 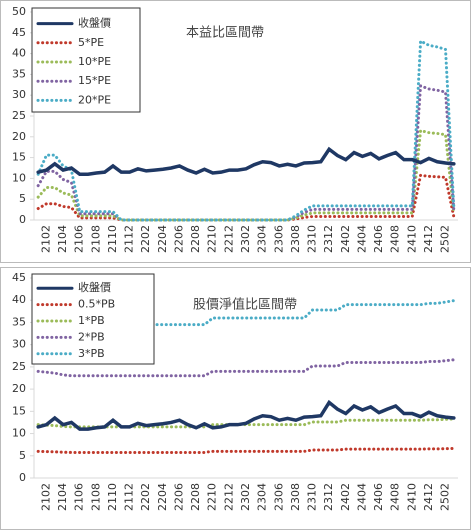 I want to click on legend-box, so click(x=86, y=60).